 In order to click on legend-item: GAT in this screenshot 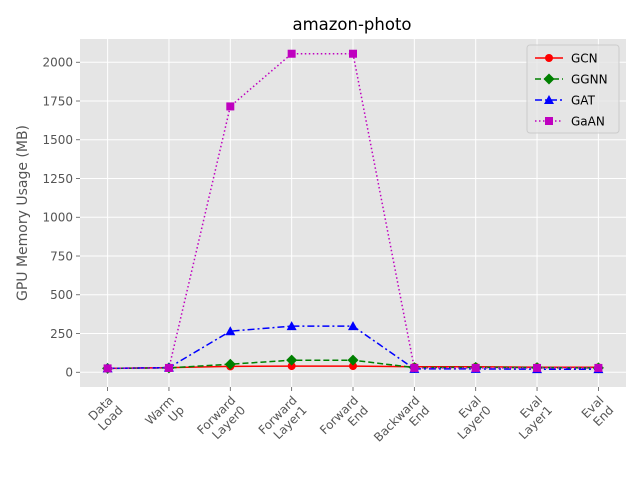, I will do `click(565, 100)`.